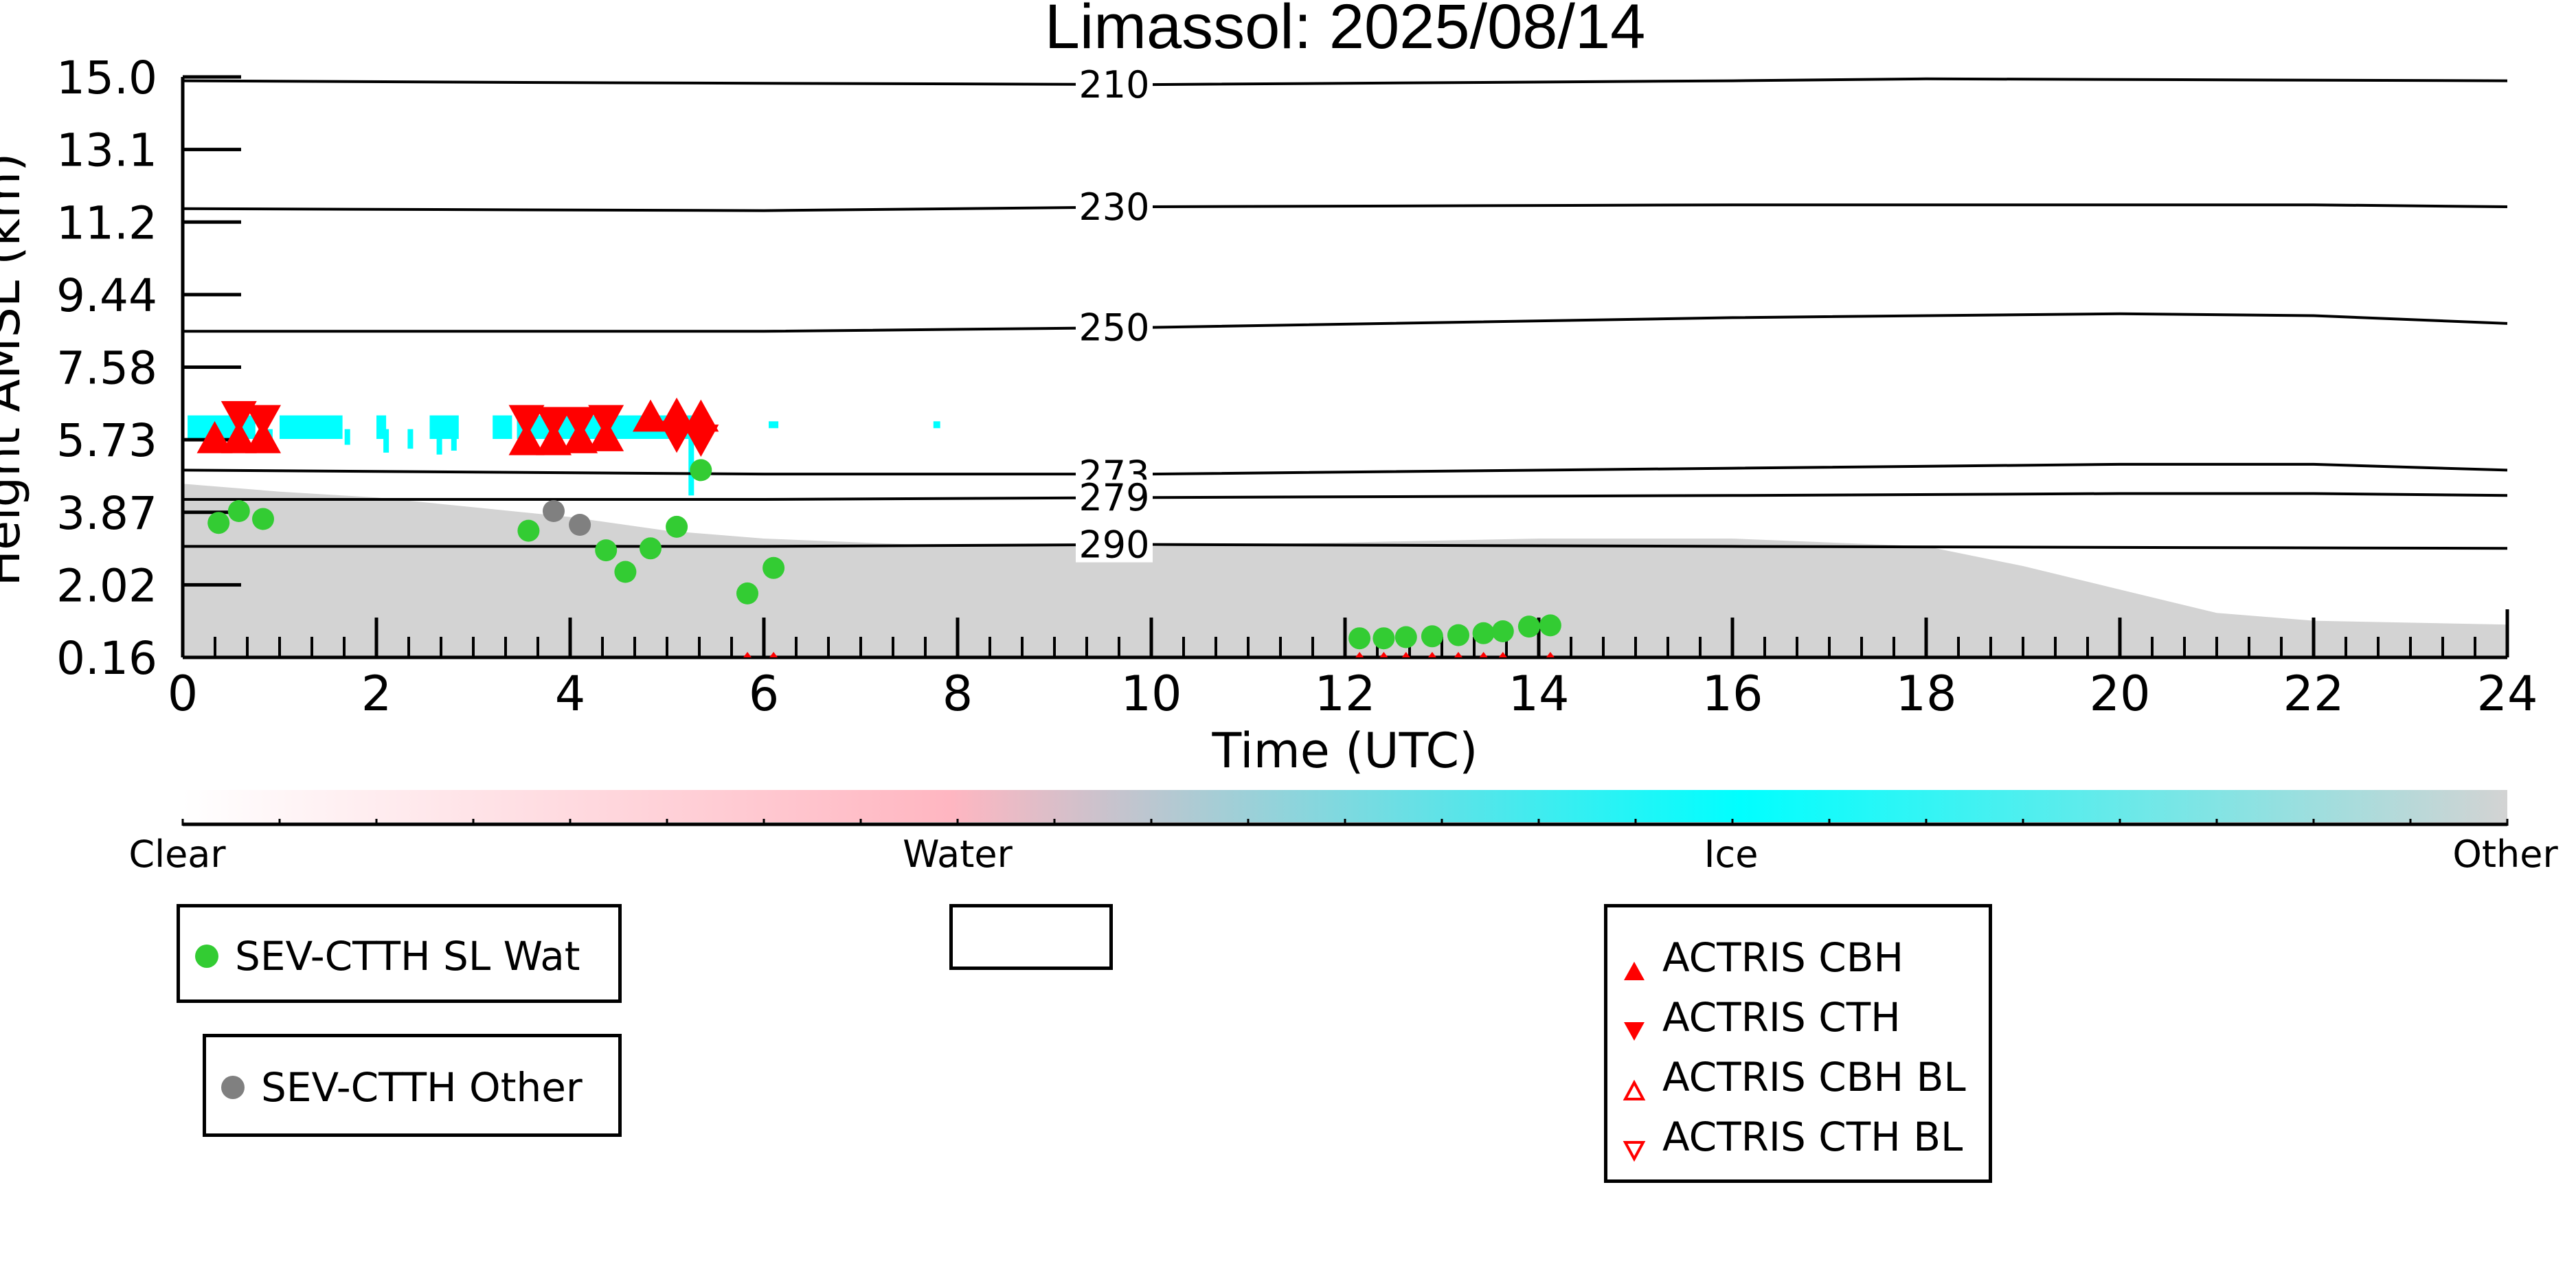  I want to click on legend-label: ACTRIS CBH, so click(1783, 957).